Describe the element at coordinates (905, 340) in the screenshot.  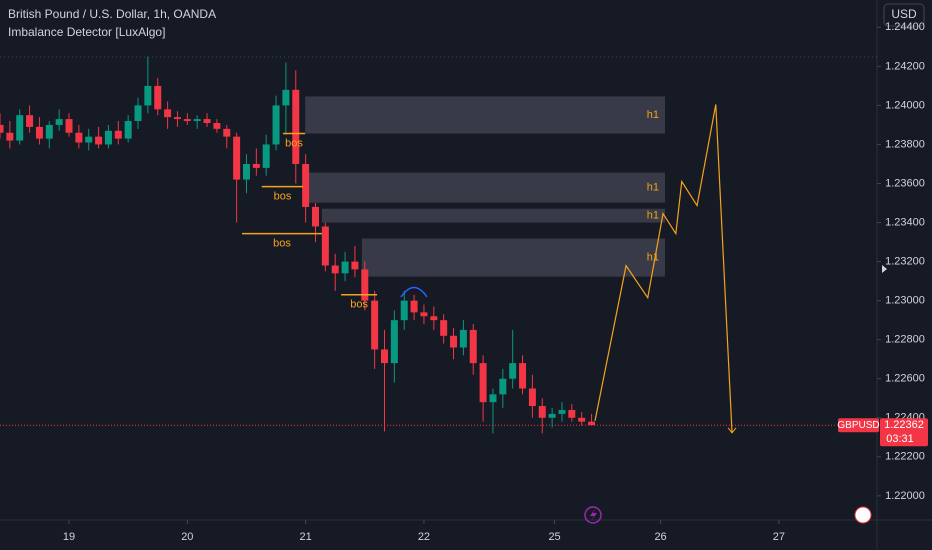
I see `y-tick-label: 1.22800` at that location.